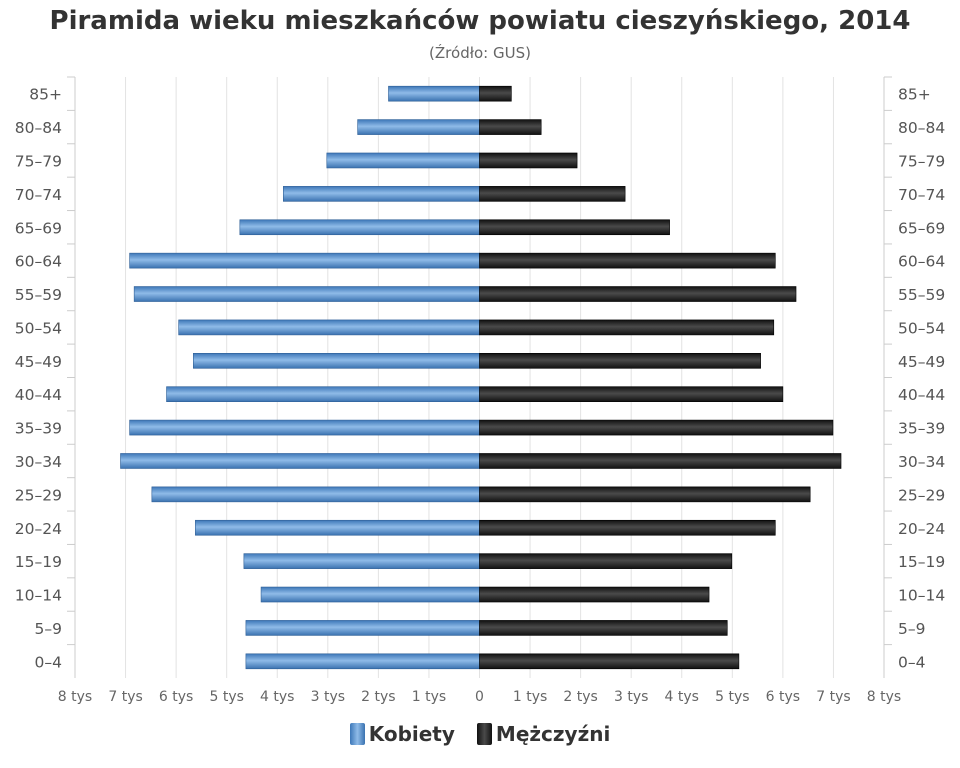 Image resolution: width=960 pixels, height=768 pixels. What do you see at coordinates (38, 562) in the screenshot?
I see `y-category-label-left: 15–19` at bounding box center [38, 562].